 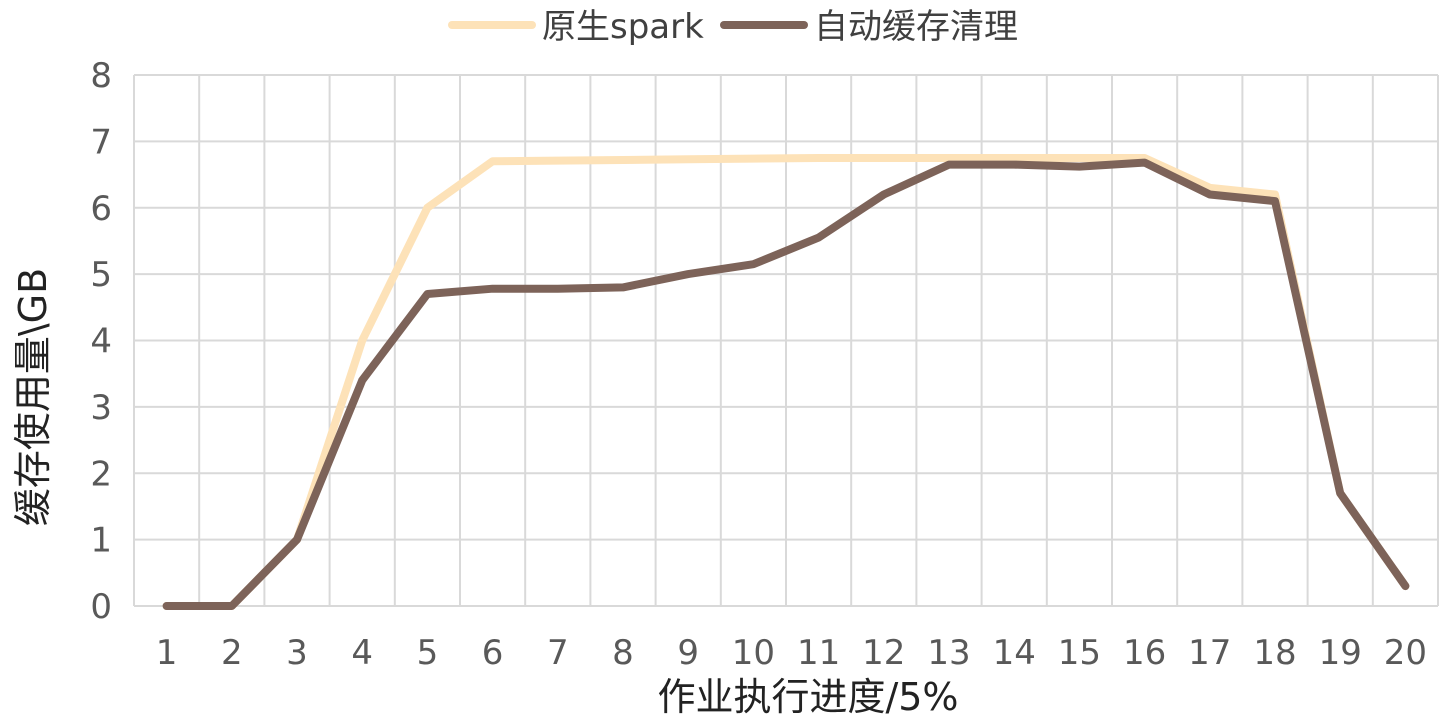 What do you see at coordinates (818, 653) in the screenshot?
I see `x-tick-label: 11` at bounding box center [818, 653].